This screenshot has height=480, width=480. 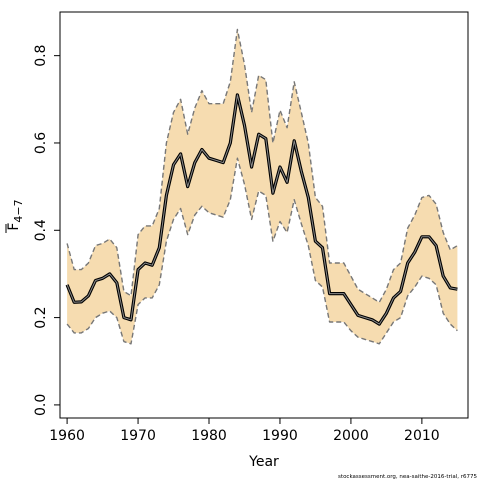 What do you see at coordinates (263, 462) in the screenshot?
I see `x-axis-title: Year` at bounding box center [263, 462].